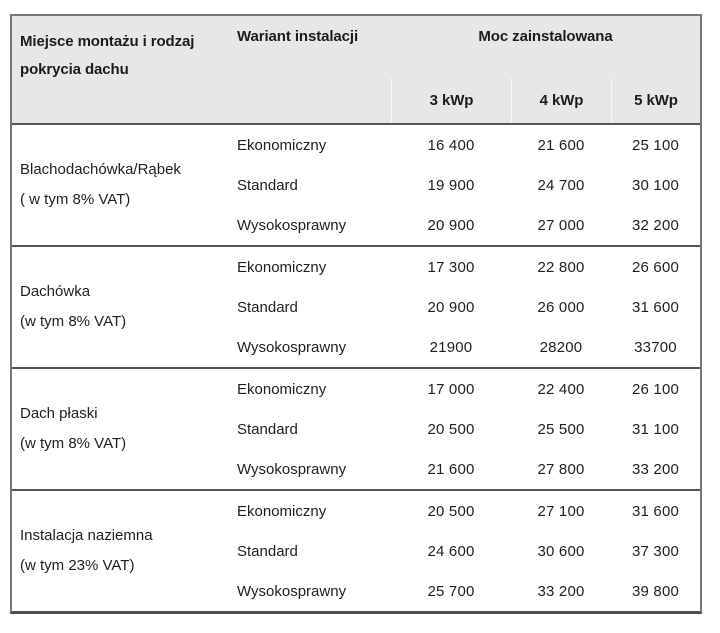 Image resolution: width=720 pixels, height=633 pixels. I want to click on header-row-kwp: 3 kWp 4 kWp 5 kWp, so click(356, 100).